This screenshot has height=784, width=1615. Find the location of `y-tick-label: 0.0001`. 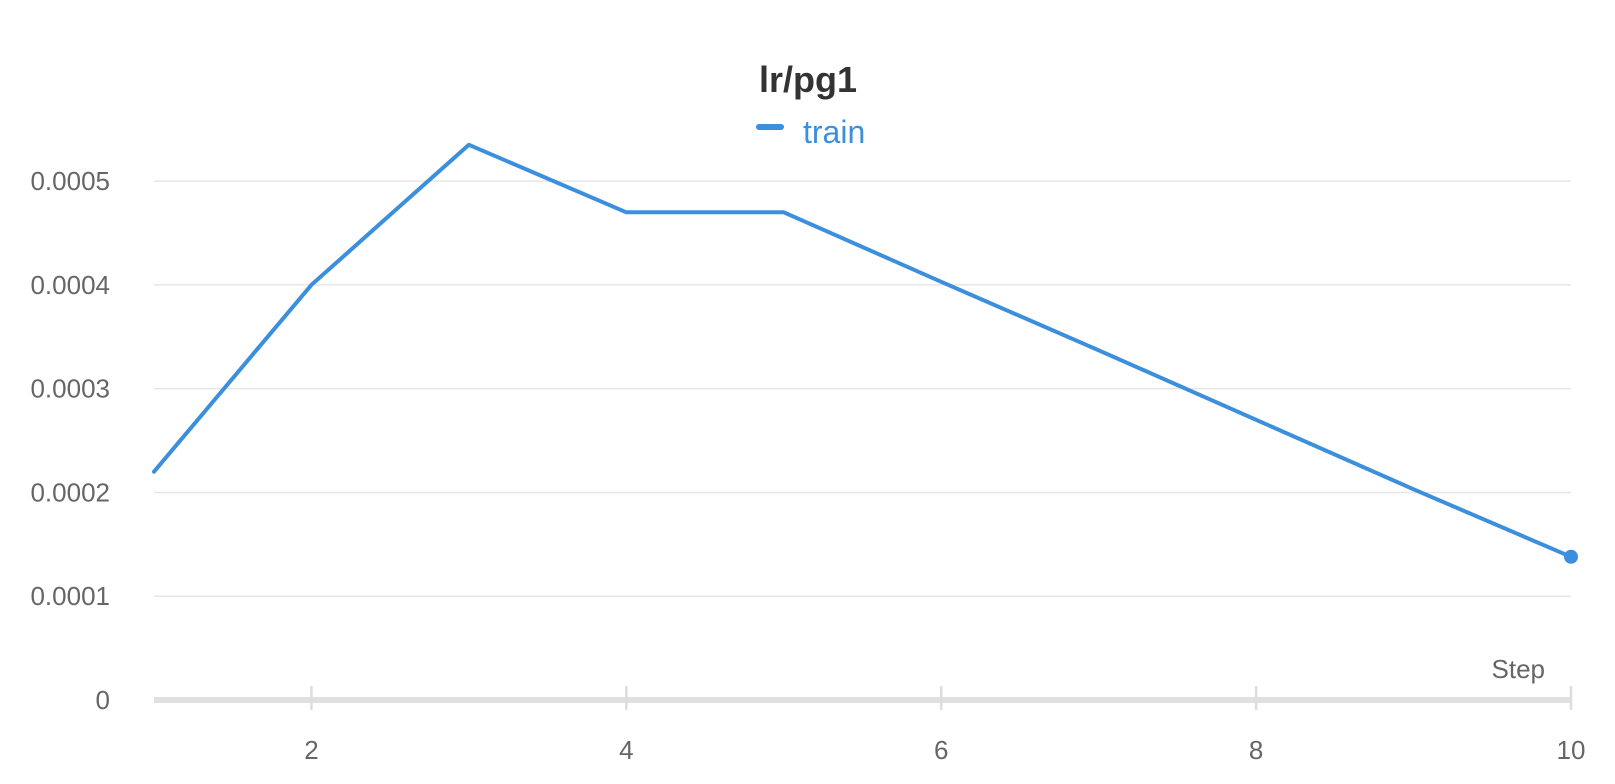

y-tick-label: 0.0001 is located at coordinates (70, 596).